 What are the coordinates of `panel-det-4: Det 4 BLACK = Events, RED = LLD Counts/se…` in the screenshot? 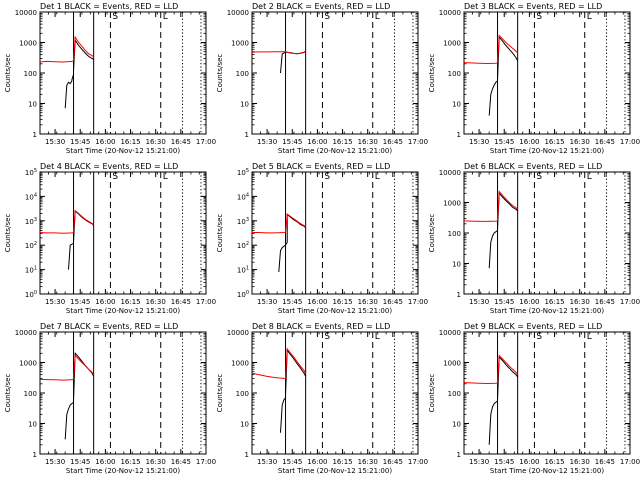 It's located at (110, 238).